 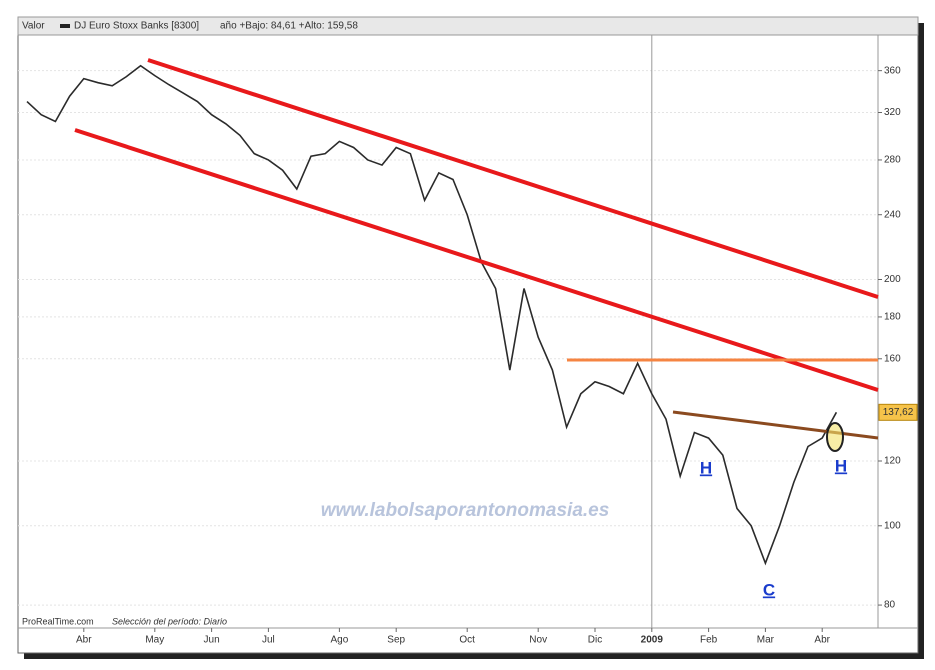 I want to click on x-tick-label: Feb, so click(x=709, y=640).